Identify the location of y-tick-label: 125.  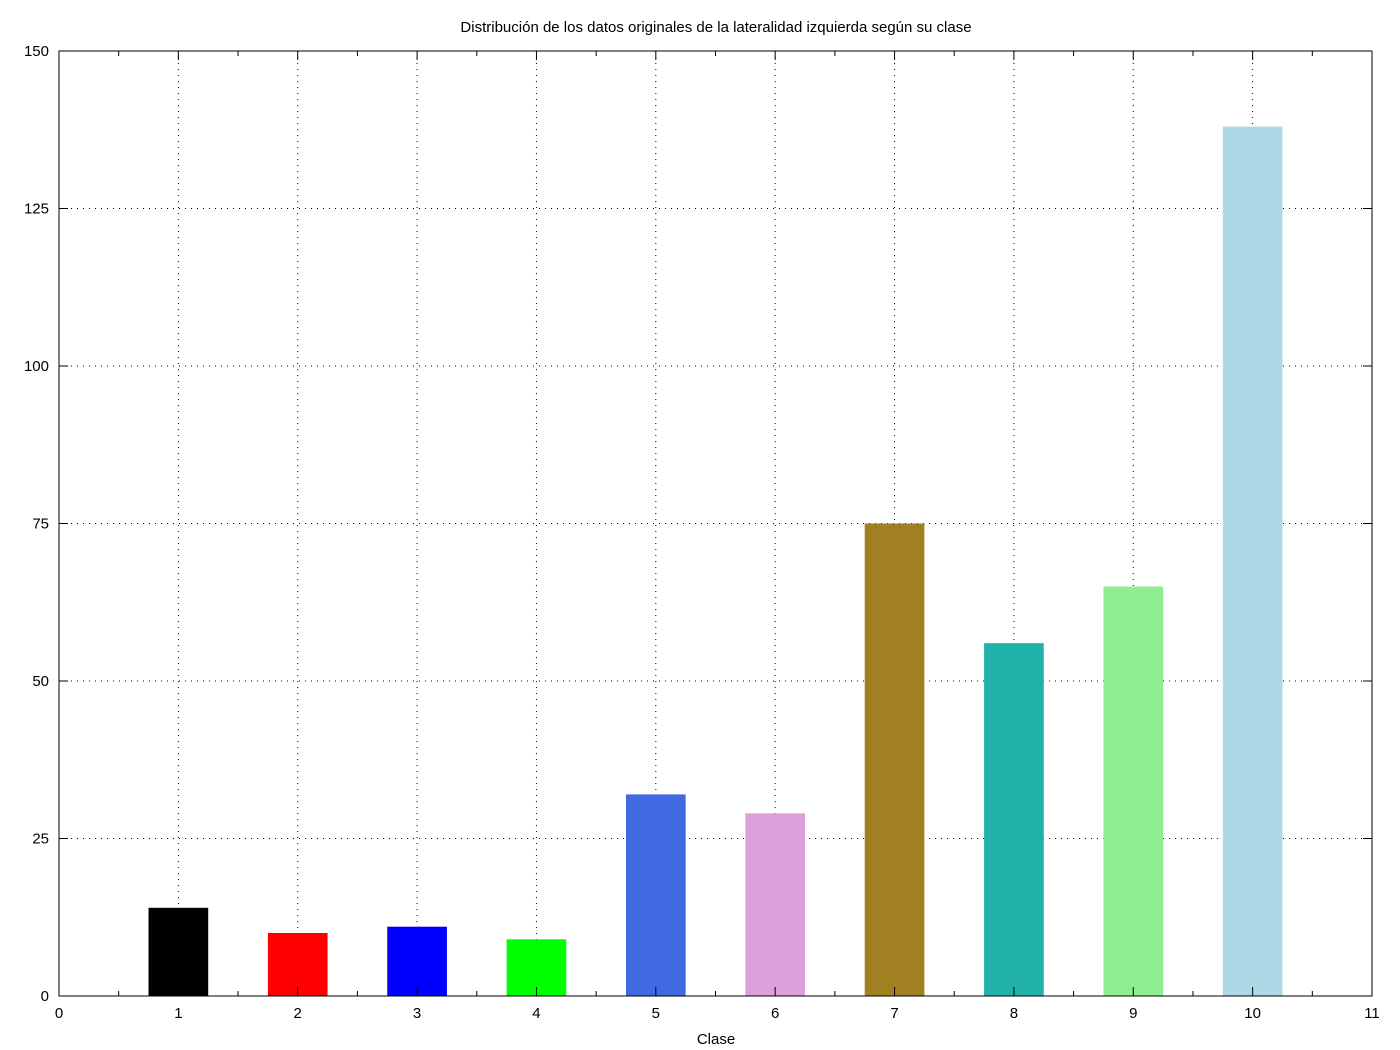
(36, 209).